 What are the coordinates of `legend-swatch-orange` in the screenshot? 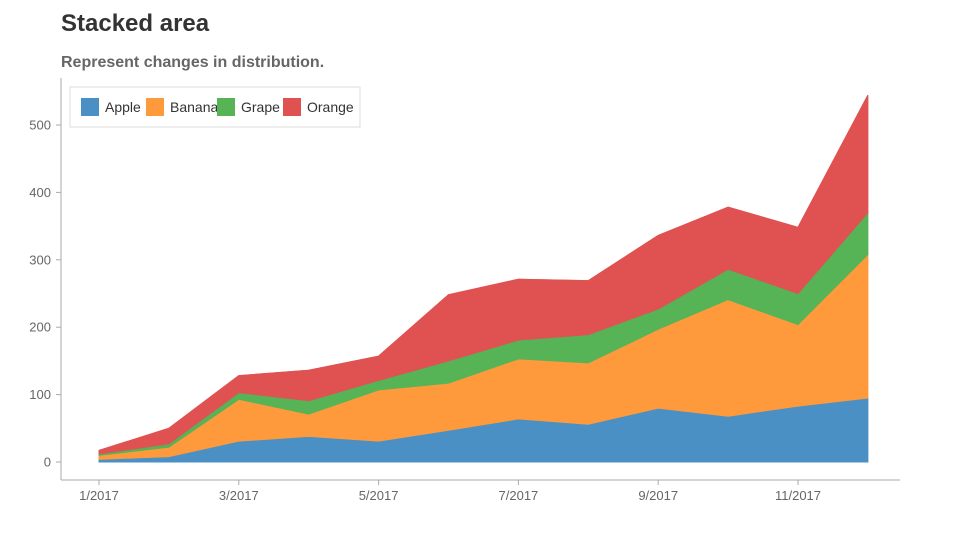 It's located at (292, 107).